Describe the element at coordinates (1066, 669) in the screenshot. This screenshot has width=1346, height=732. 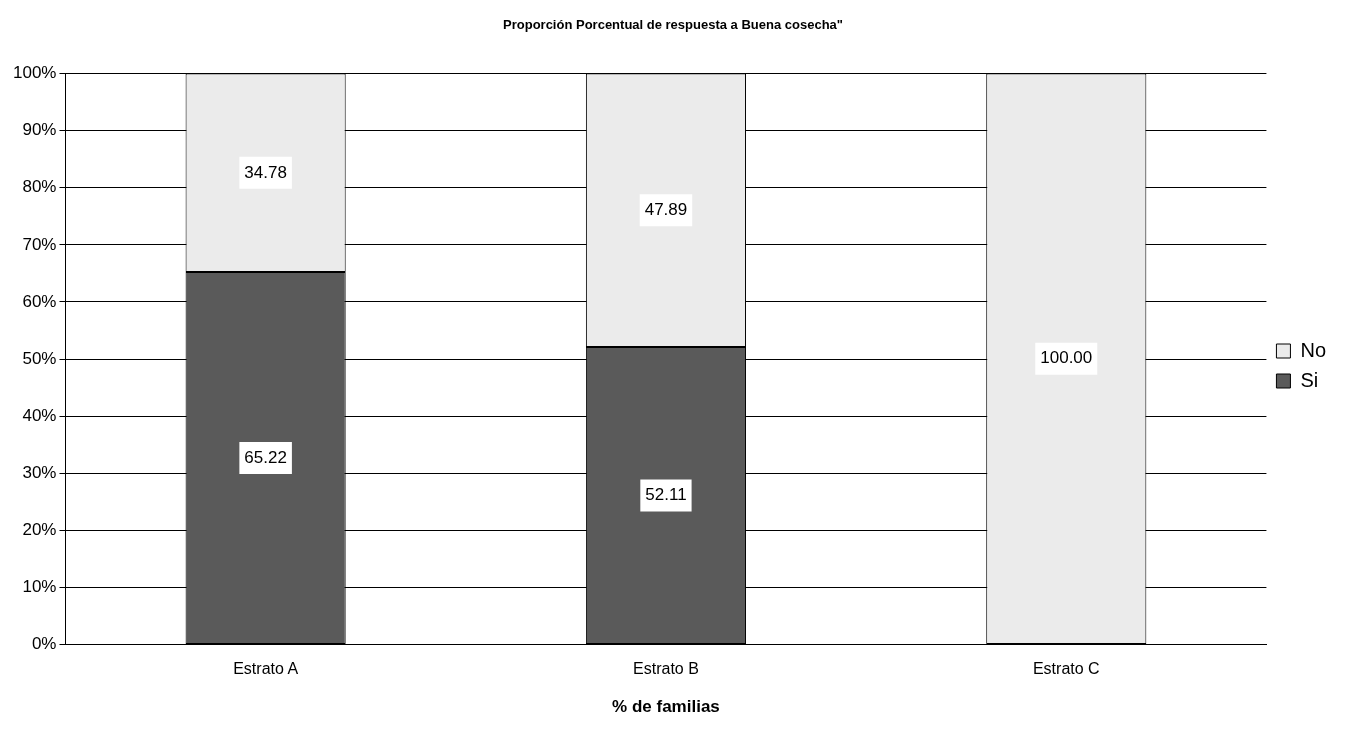
I see `x-tick-label: Estrato C` at that location.